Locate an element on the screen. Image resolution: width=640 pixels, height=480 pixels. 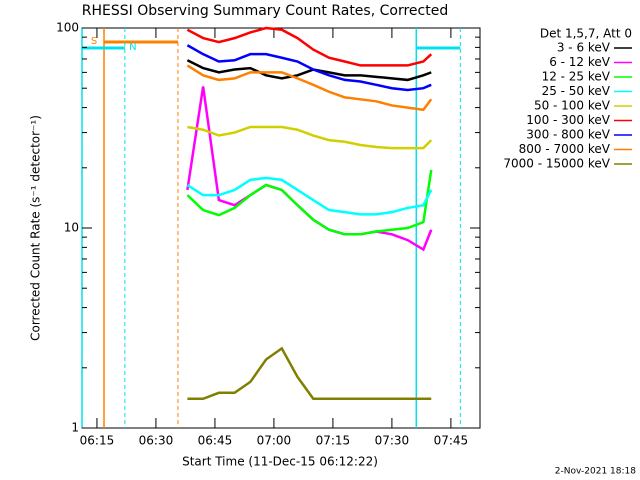
legend-label: 100 - 300 keV is located at coordinates (568, 120).